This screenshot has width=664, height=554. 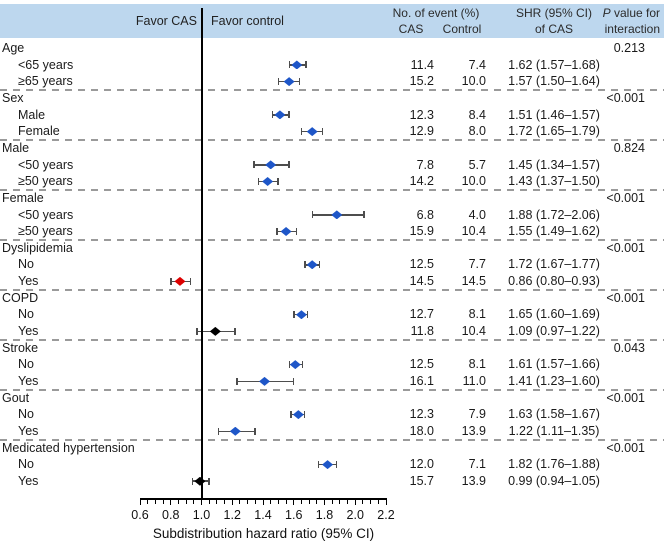 I want to click on axis-tick-label: 1.2, so click(x=232, y=515).